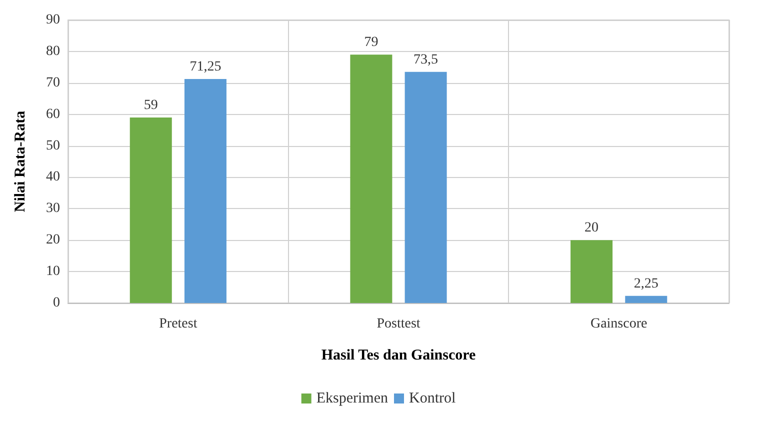 The image size is (757, 421). Describe the element at coordinates (53, 20) in the screenshot. I see `y-tick-label: 90` at that location.